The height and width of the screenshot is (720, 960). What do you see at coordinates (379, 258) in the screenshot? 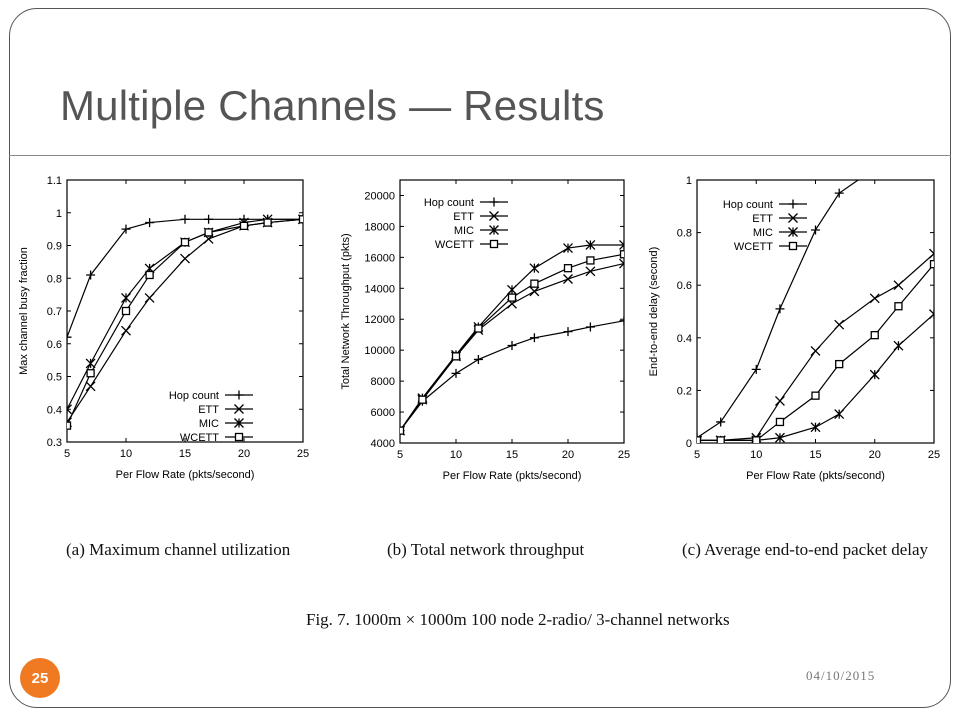
I see `y-tick-label: 16000` at bounding box center [379, 258].